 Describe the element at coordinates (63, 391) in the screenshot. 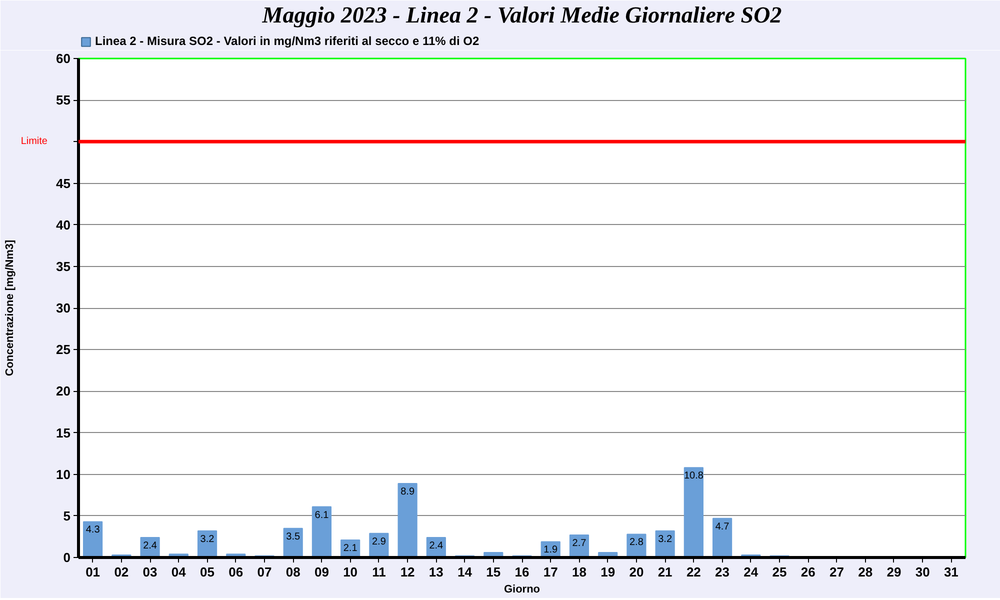

I see `y-tick-label: 20` at that location.